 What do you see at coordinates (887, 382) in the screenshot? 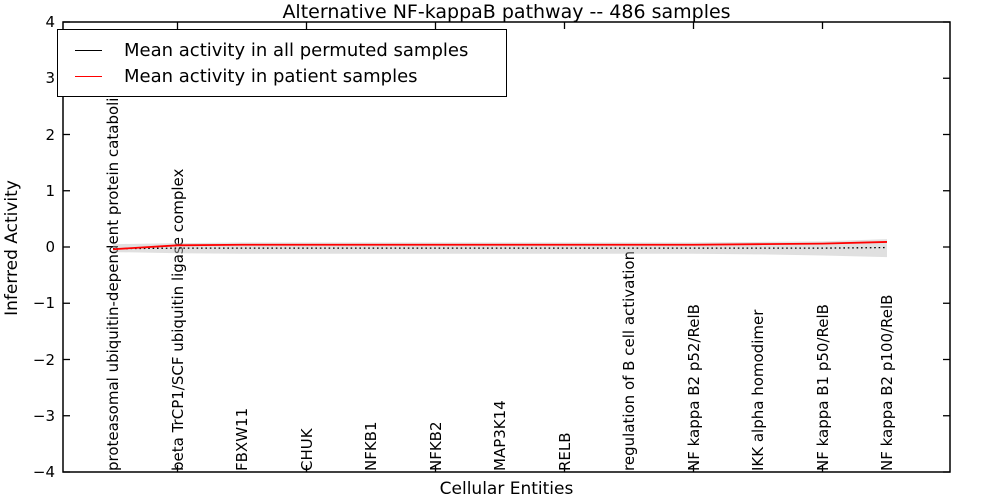
I see `x-tick-label: NF kappa B2 p100/RelB` at bounding box center [887, 382].